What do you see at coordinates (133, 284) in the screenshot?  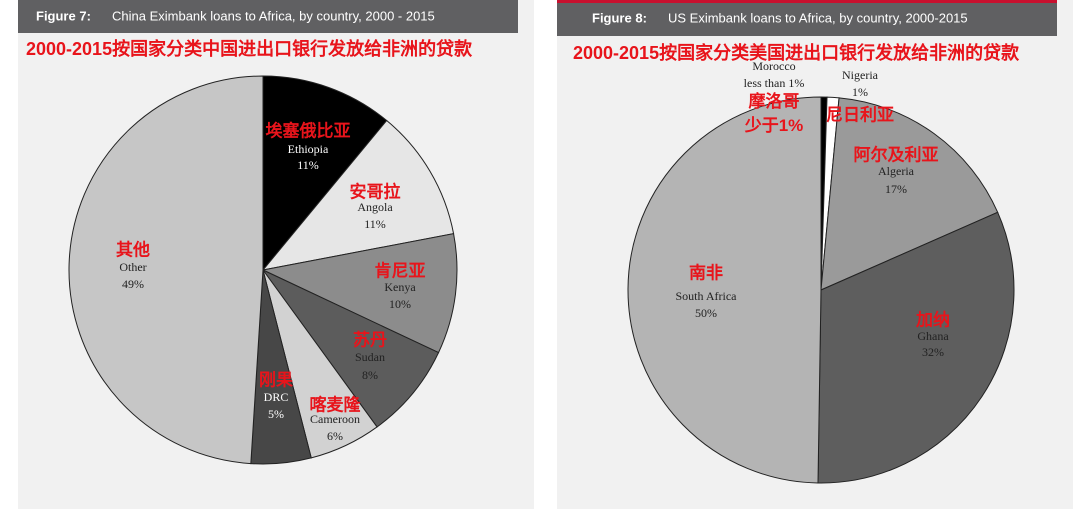 I see `slice-value-label: 49%` at bounding box center [133, 284].